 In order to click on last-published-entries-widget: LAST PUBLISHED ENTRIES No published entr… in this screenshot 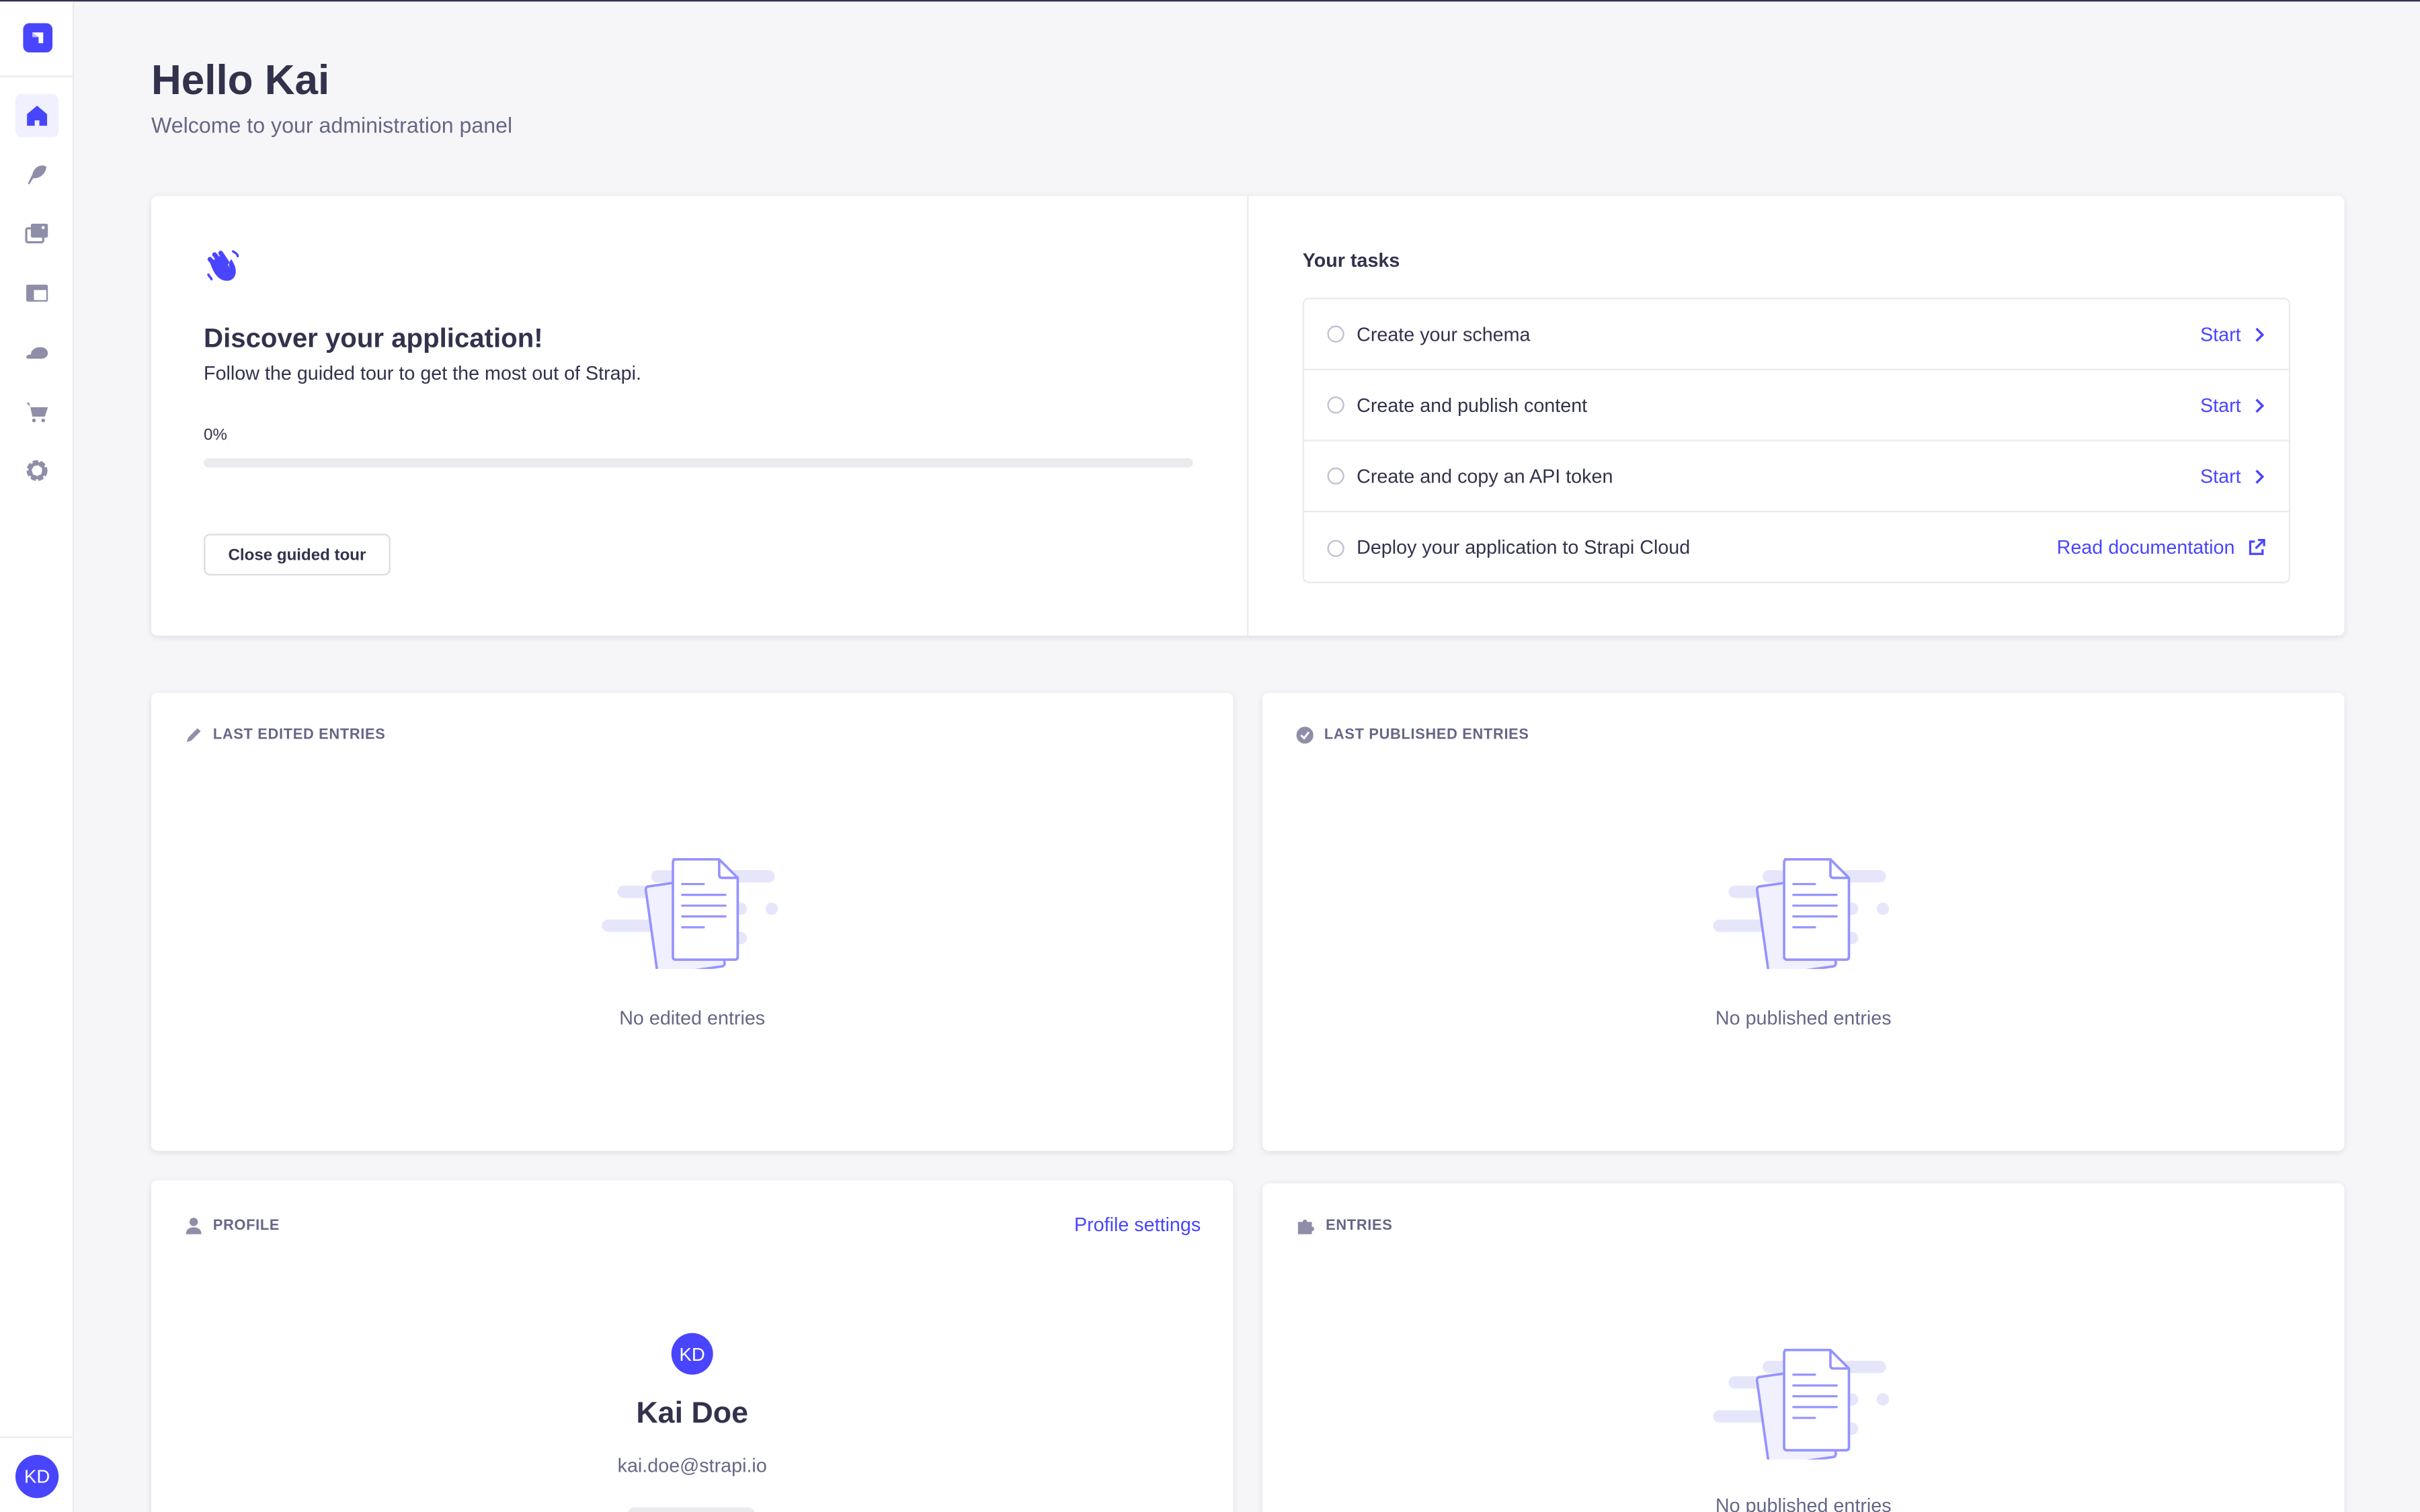, I will do `click(1803, 922)`.